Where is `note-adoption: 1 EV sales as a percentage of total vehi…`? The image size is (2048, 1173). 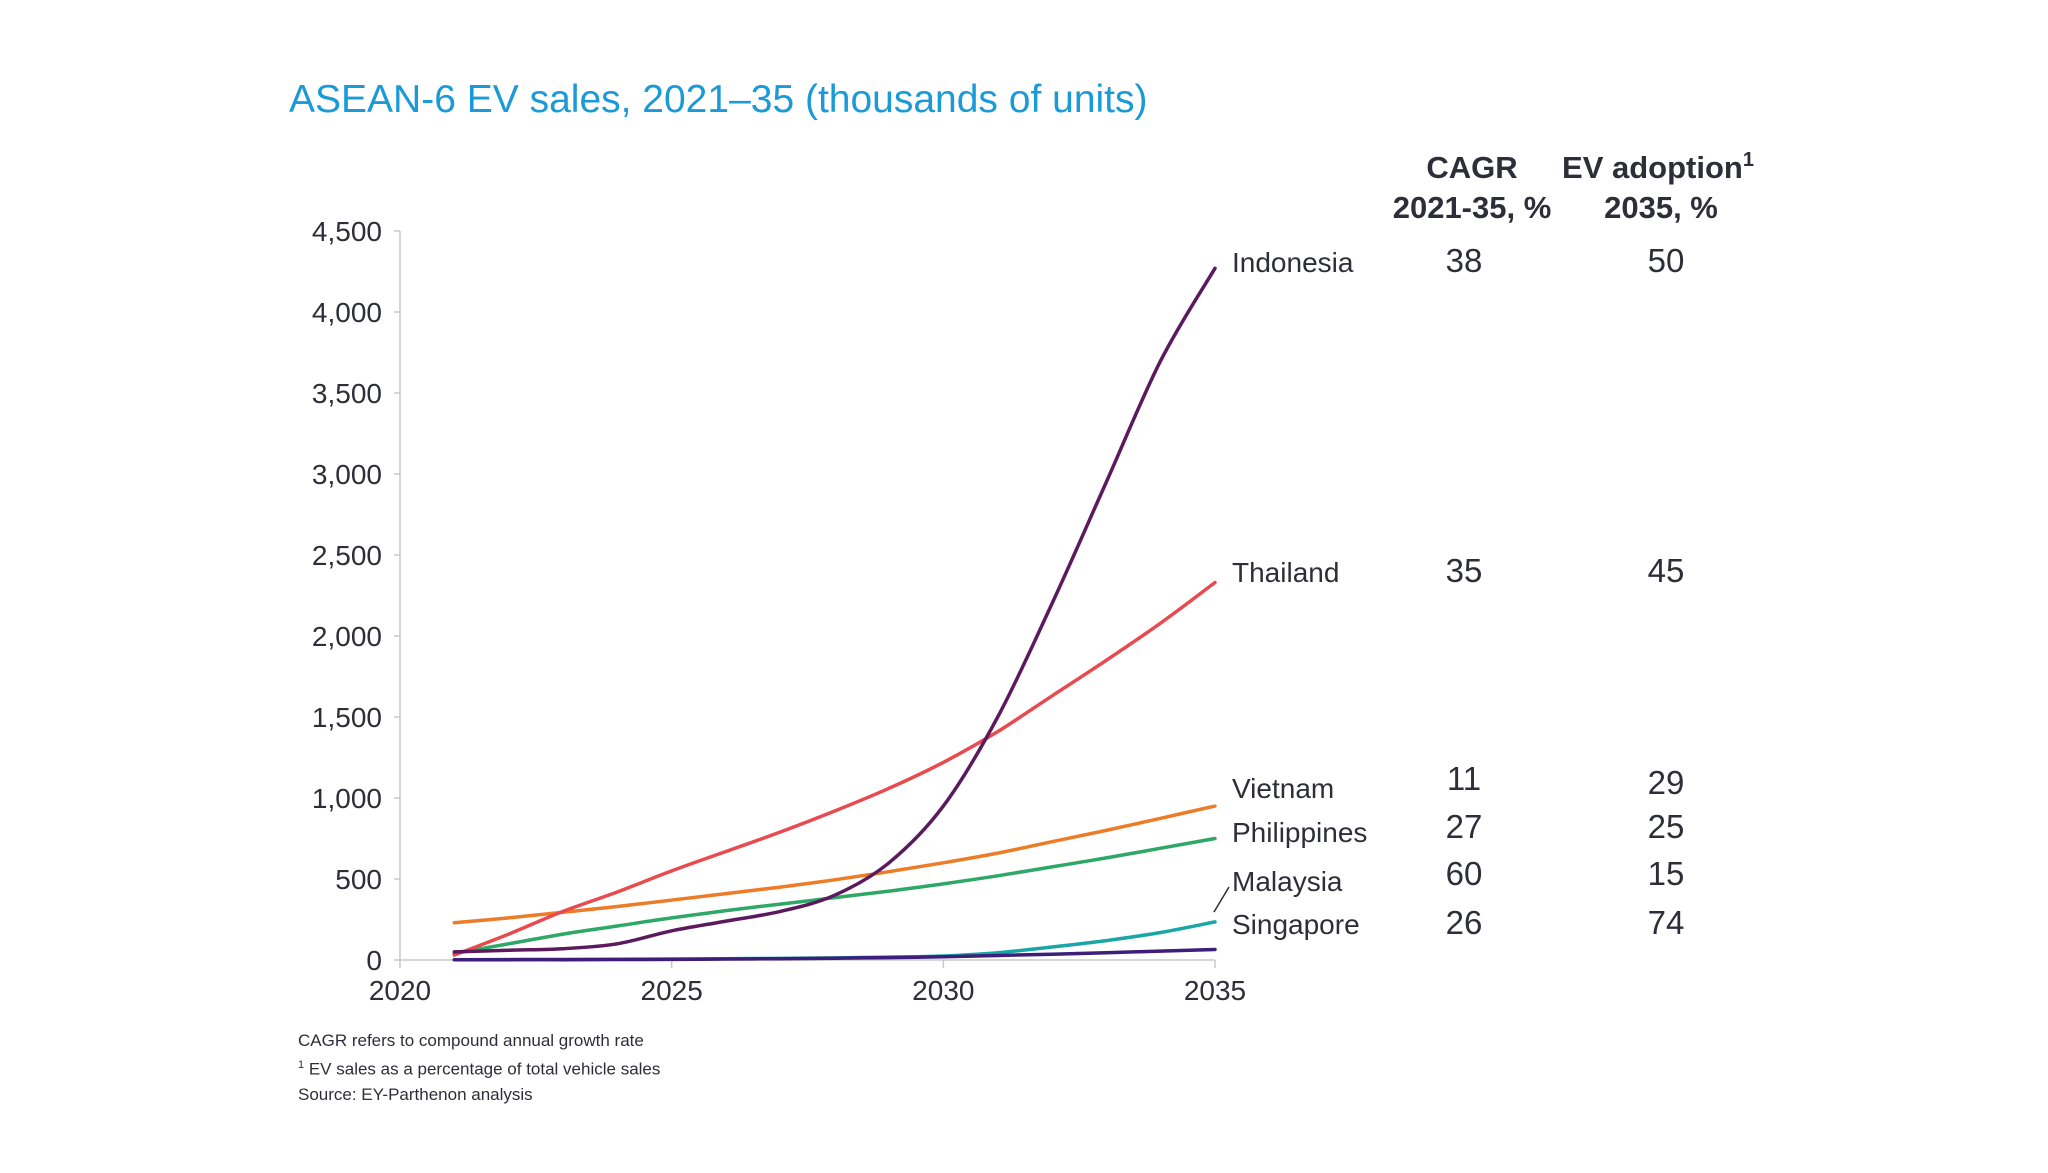
note-adoption: 1 EV sales as a percentage of total vehi… is located at coordinates (479, 1067).